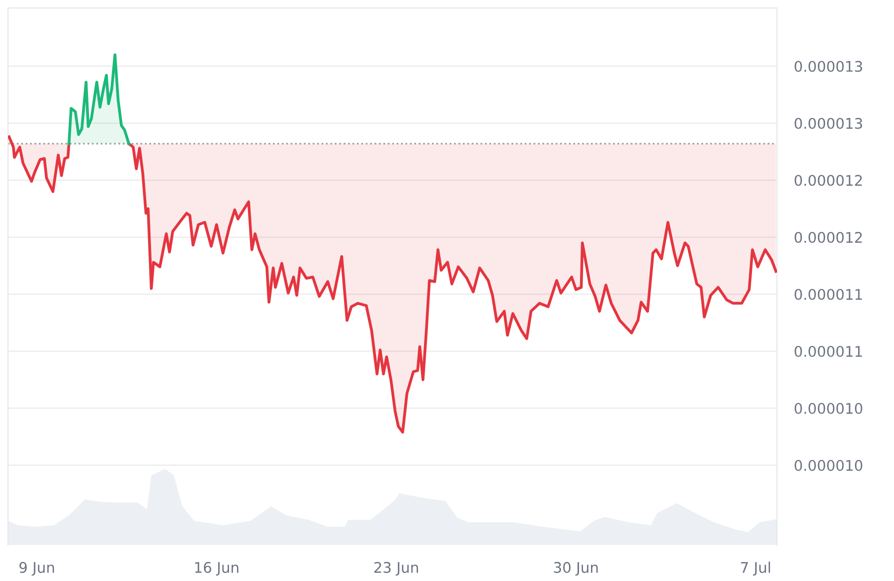 The width and height of the screenshot is (894, 581). I want to click on x-tick-label: 16 Jun, so click(216, 569).